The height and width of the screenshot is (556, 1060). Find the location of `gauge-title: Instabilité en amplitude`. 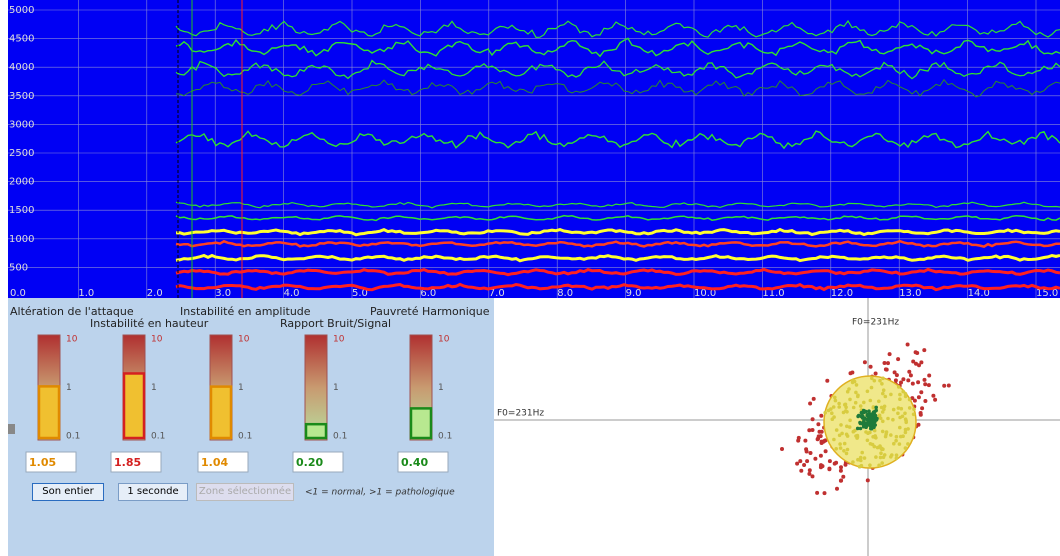

gauge-title: Instabilité en amplitude is located at coordinates (245, 311).